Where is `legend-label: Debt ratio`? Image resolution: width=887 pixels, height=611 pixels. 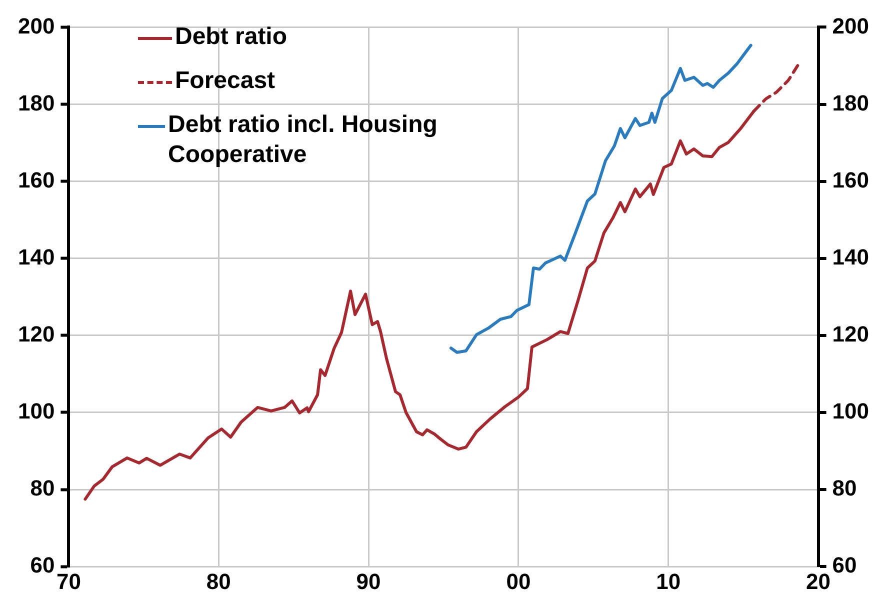
legend-label: Debt ratio is located at coordinates (231, 37).